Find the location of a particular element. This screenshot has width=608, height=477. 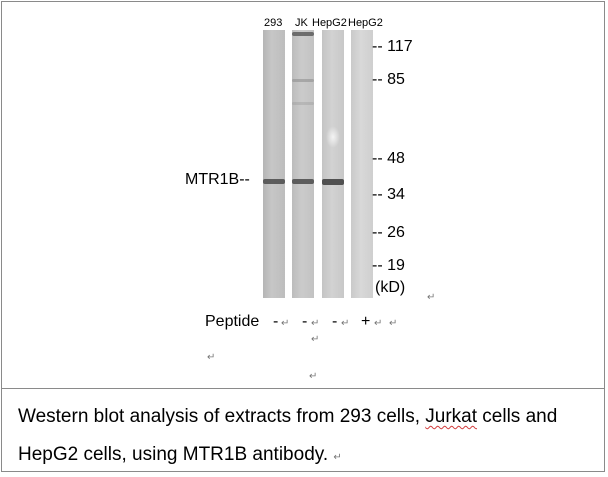

marker-34: -- 34 is located at coordinates (388, 194).